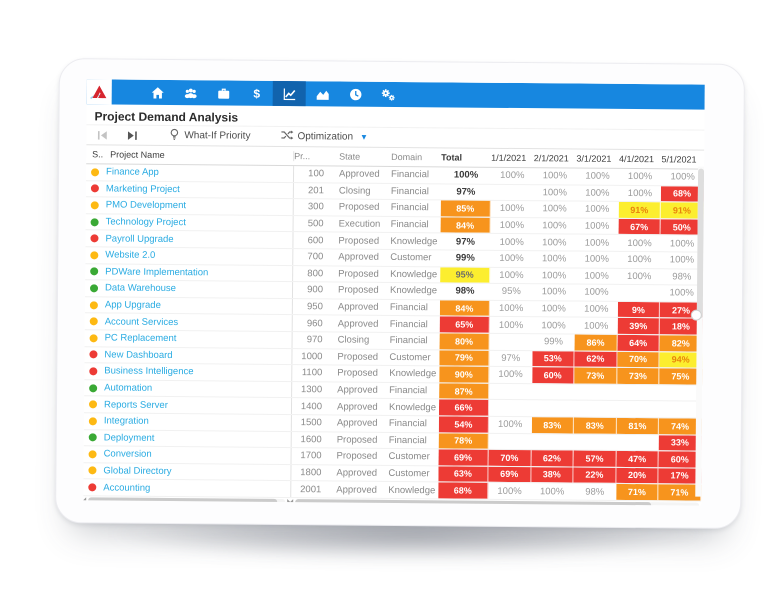  I want to click on project-link: Integration, so click(126, 421).